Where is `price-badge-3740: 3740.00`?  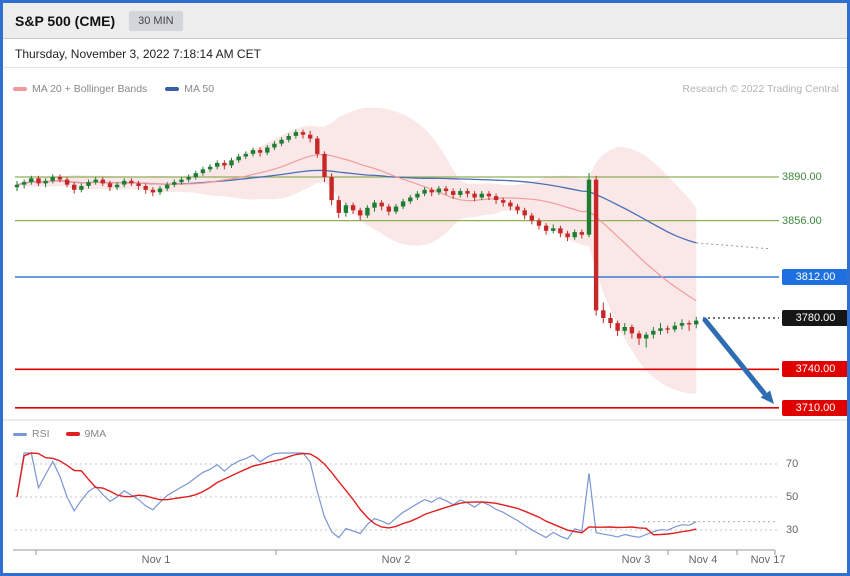 price-badge-3740: 3740.00 is located at coordinates (814, 369).